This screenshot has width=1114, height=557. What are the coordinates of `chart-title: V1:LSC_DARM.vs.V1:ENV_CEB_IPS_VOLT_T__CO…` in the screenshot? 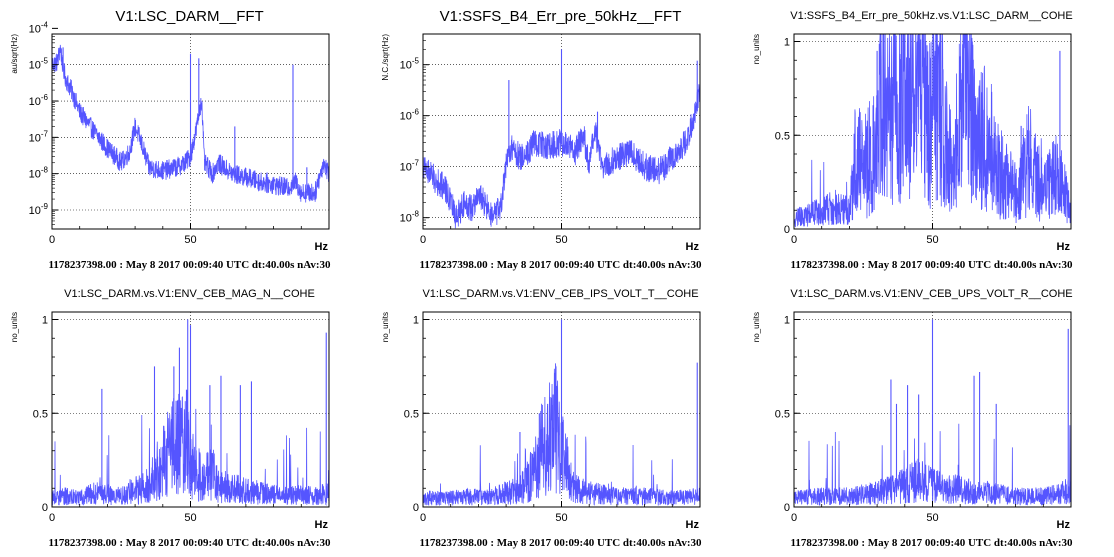 It's located at (560, 294).